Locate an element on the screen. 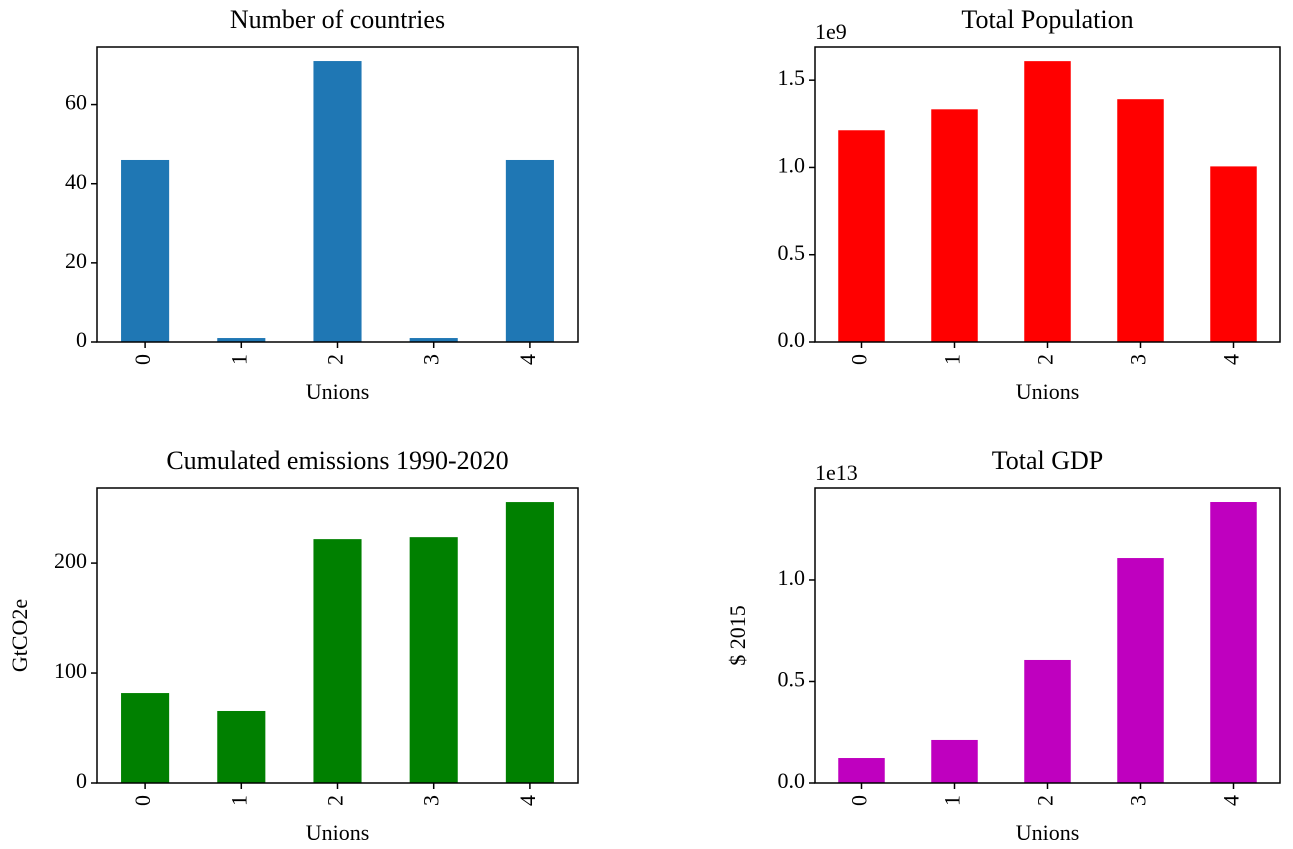  y-axis-label: GtCO2e is located at coordinates (19, 635).